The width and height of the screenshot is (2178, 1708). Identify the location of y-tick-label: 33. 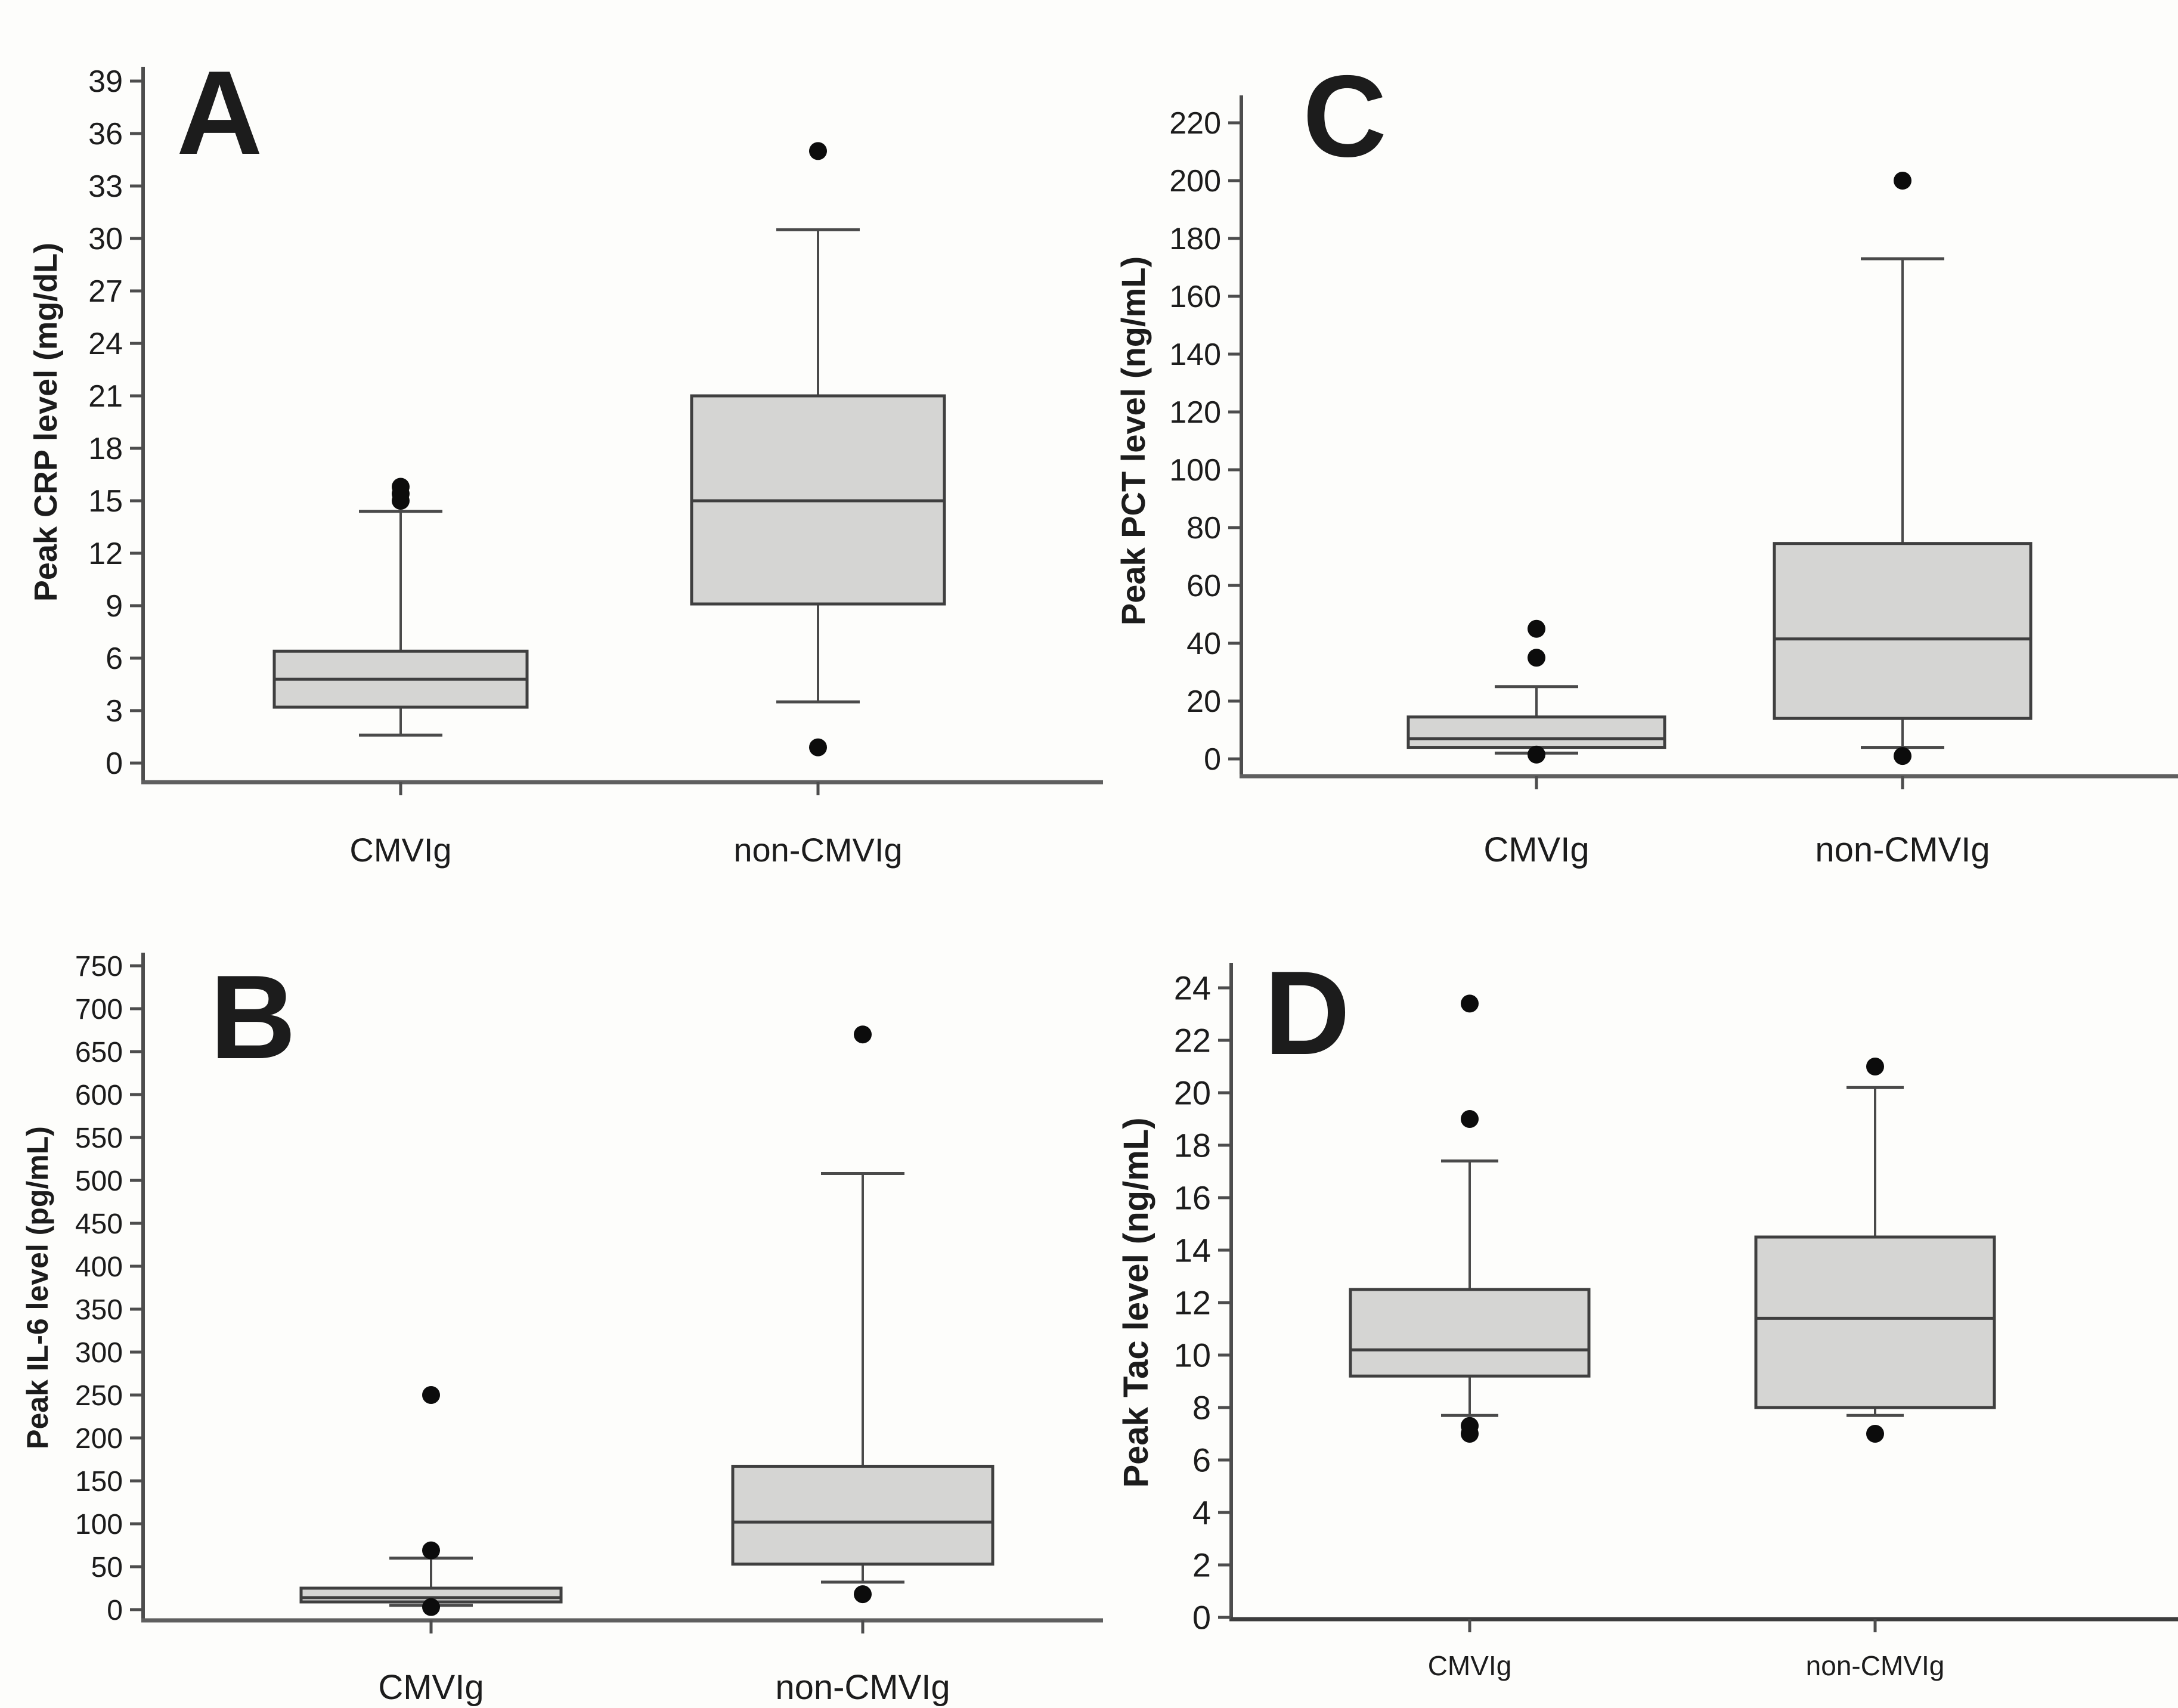
(105, 186).